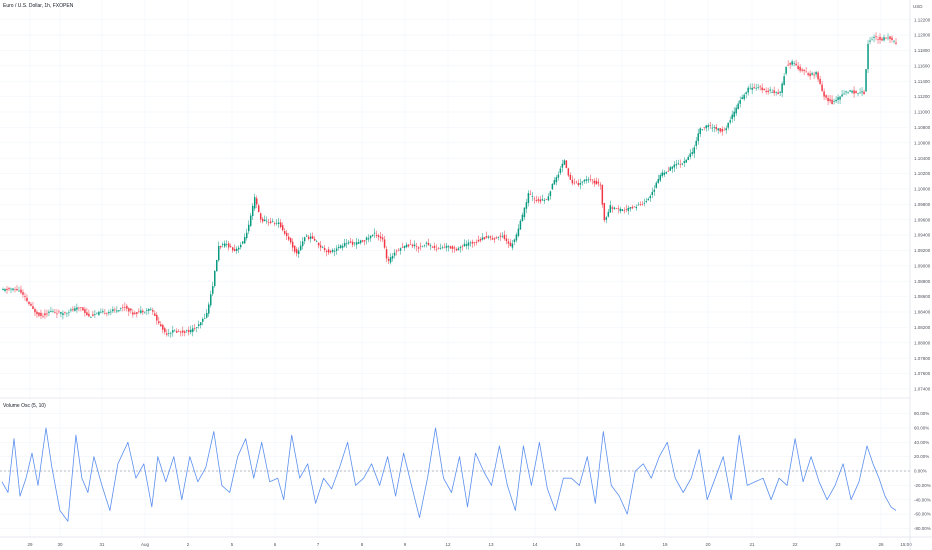 The image size is (932, 550). What do you see at coordinates (922, 81) in the screenshot?
I see `price-tick-label: 1.11400` at bounding box center [922, 81].